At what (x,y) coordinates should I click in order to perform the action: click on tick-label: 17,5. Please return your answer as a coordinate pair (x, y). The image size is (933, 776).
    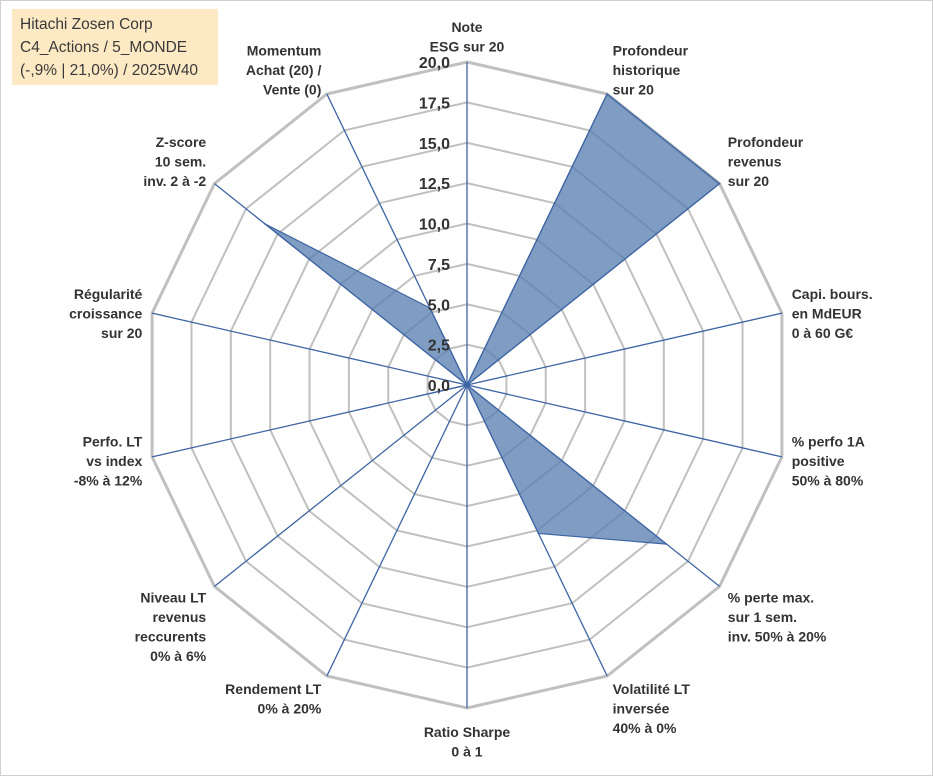
    Looking at the image, I should click on (434, 103).